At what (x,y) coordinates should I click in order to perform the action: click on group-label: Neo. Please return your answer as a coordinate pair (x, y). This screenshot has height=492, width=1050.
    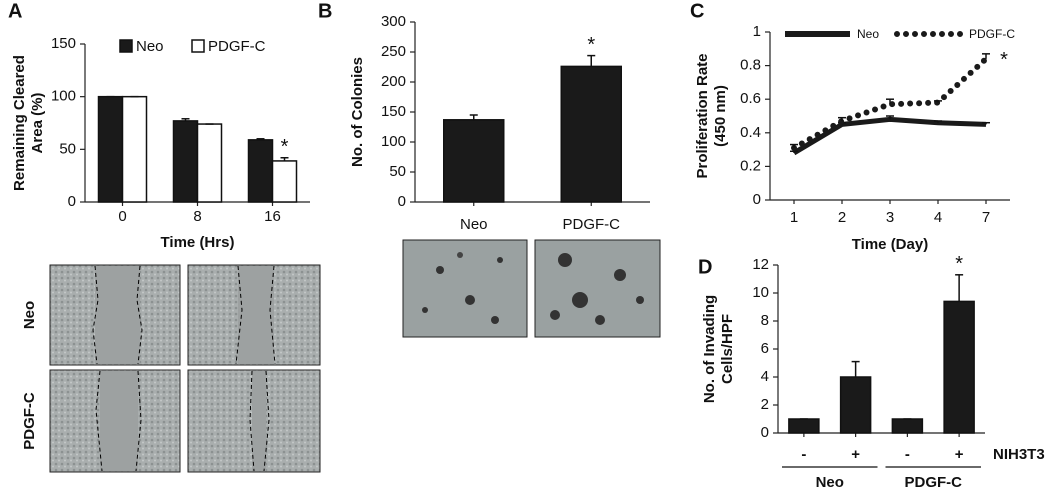
    Looking at the image, I should click on (830, 482).